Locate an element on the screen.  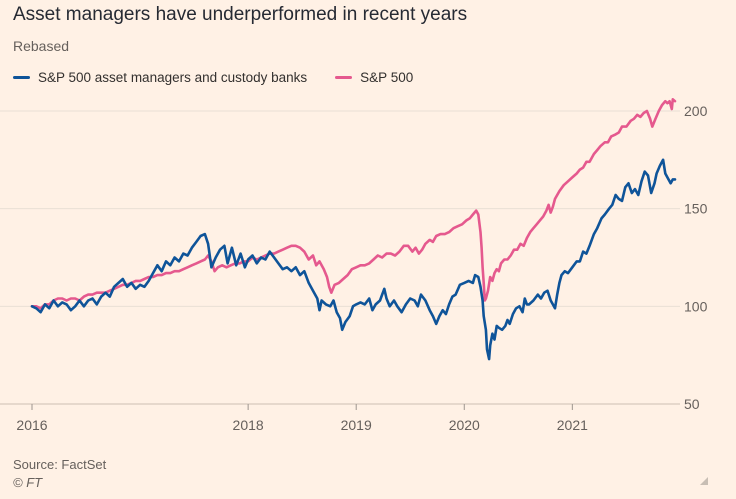
x-tick-label: 2019 is located at coordinates (356, 425).